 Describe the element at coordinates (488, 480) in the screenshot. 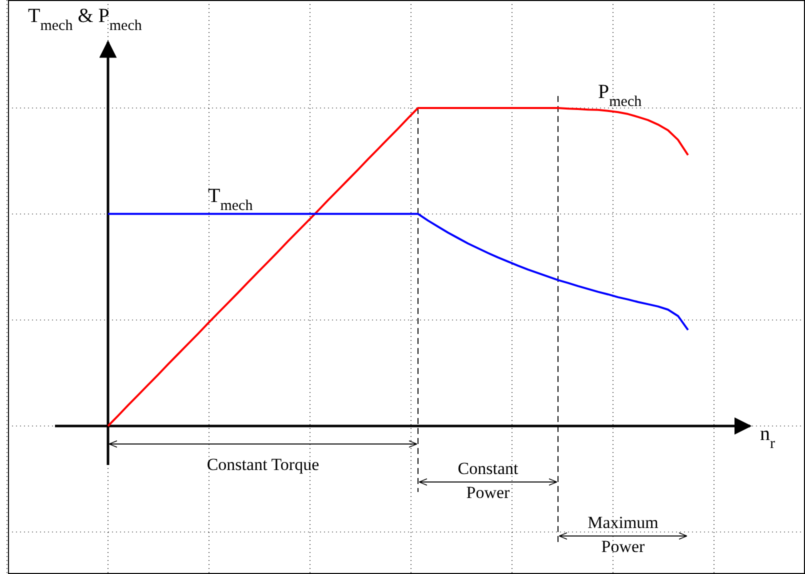

I see `text: Constant Power` at that location.